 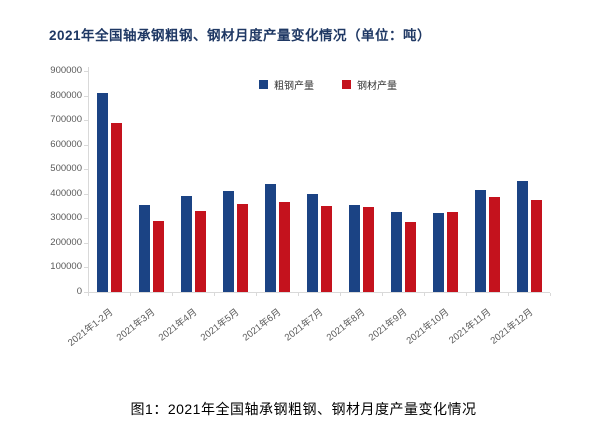 I want to click on legend-label-rolled-steel: 钢材产量, so click(x=377, y=86).